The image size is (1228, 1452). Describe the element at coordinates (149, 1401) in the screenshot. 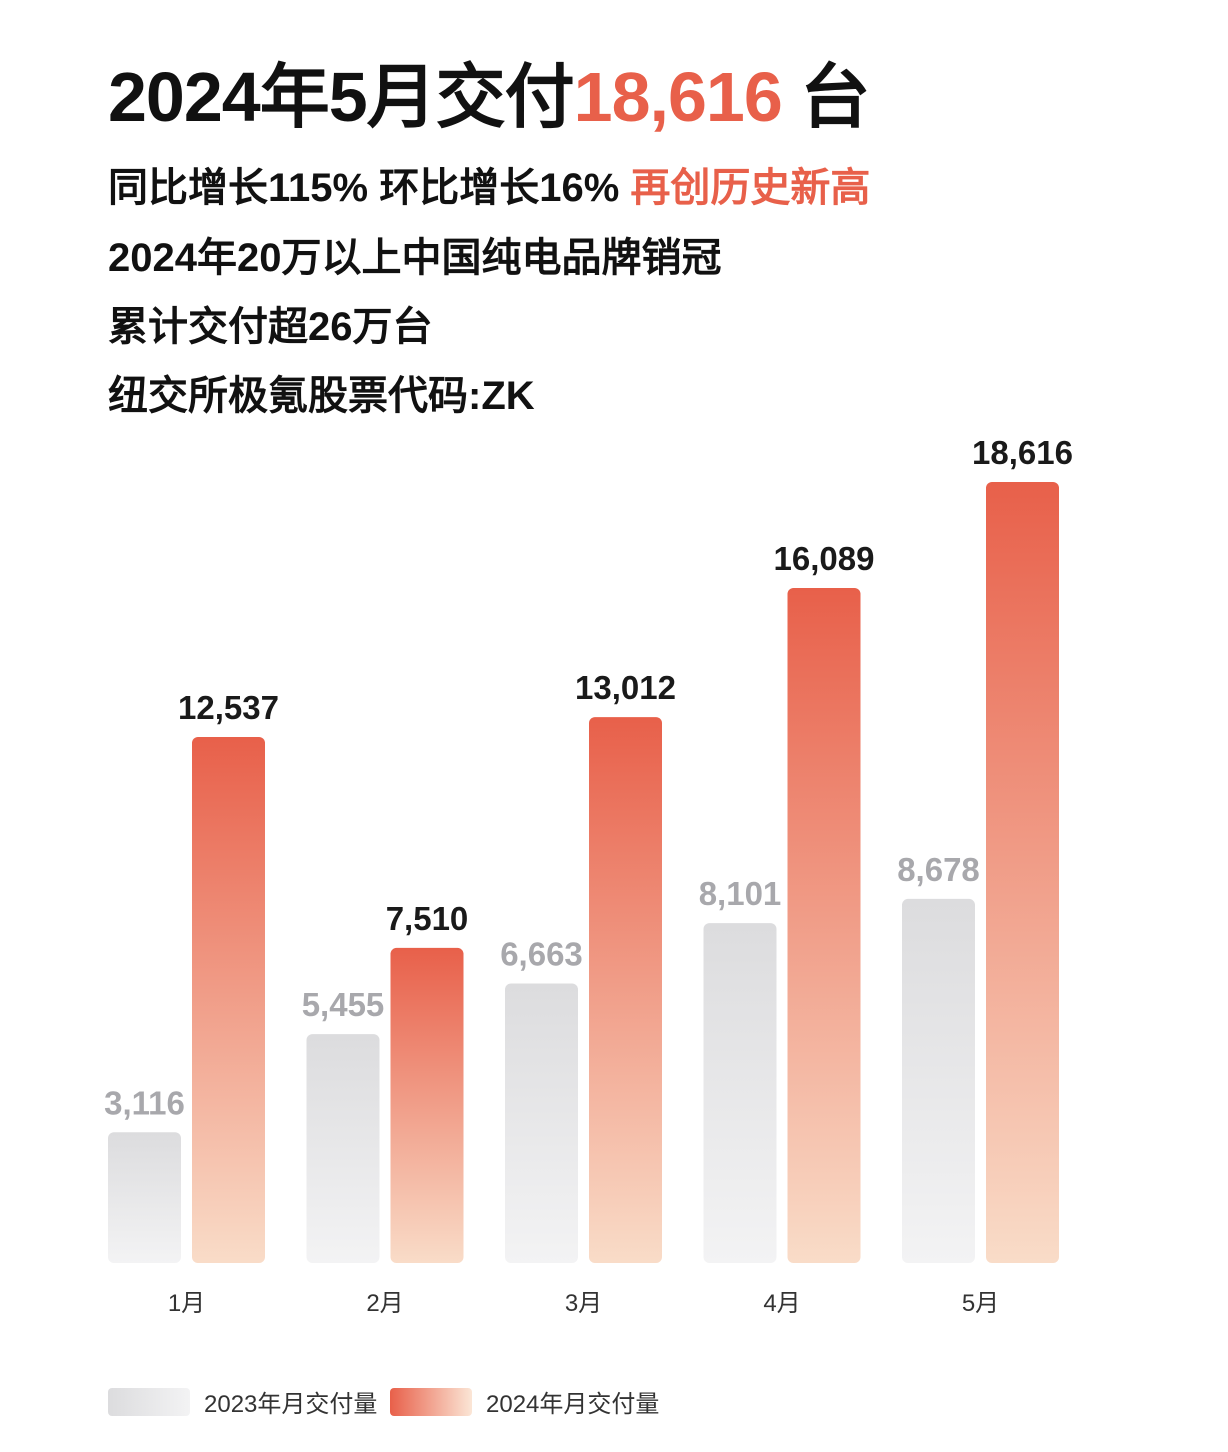

I see `legend-swatch-2023` at that location.